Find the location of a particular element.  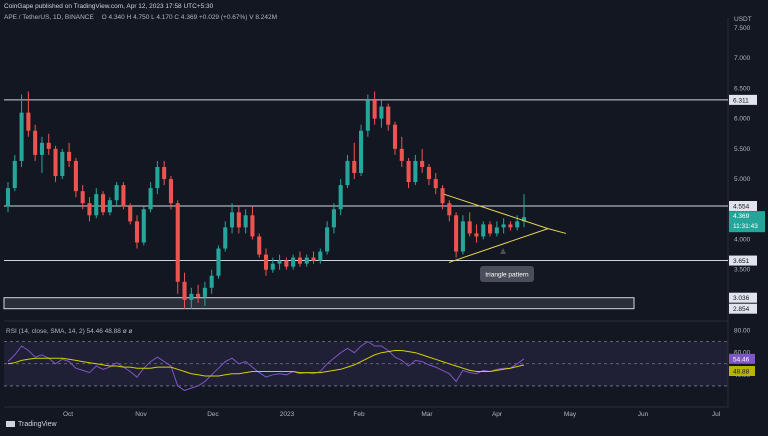

rsi-tick-label: 60.00 is located at coordinates (742, 353).